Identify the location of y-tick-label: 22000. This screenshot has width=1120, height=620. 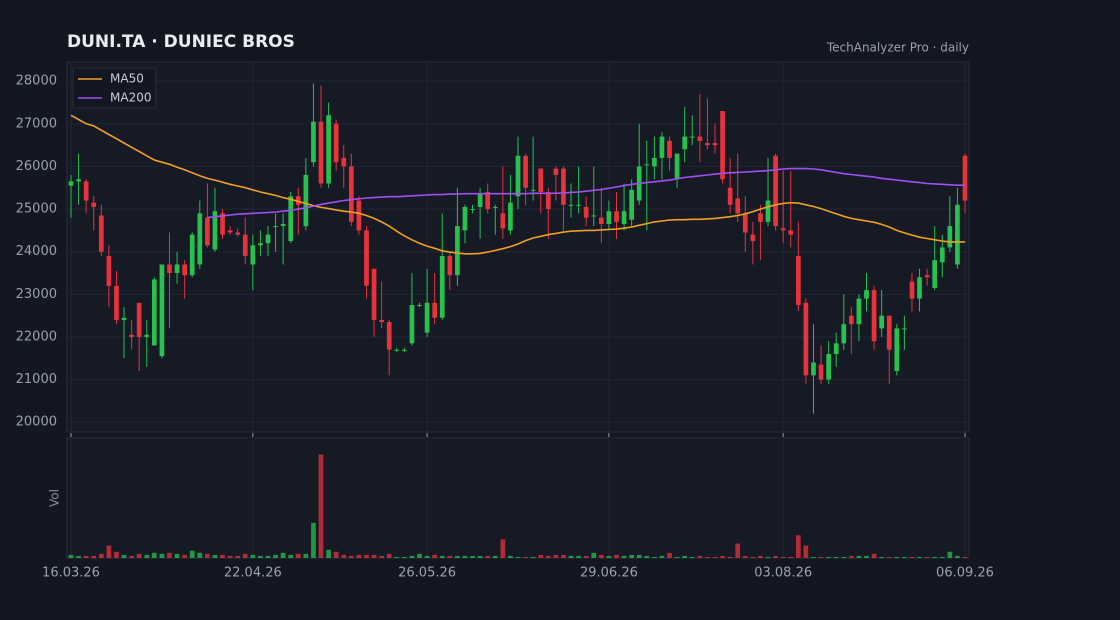
(36, 336).